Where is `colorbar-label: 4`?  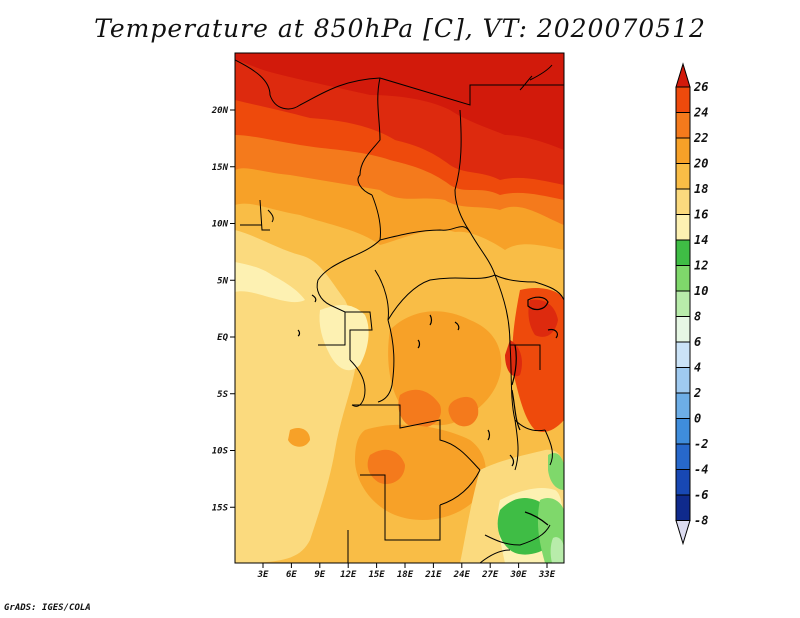 colorbar-label: 4 is located at coordinates (697, 368).